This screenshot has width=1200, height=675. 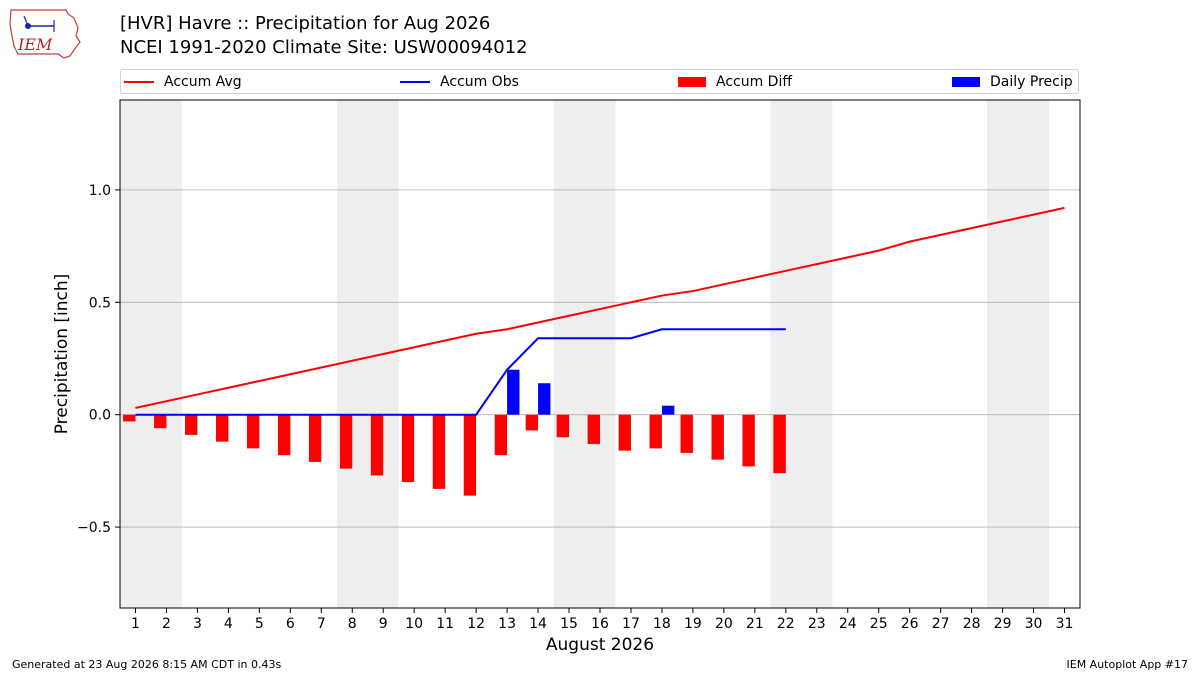 What do you see at coordinates (662, 624) in the screenshot?
I see `x-tick-label: 18` at bounding box center [662, 624].